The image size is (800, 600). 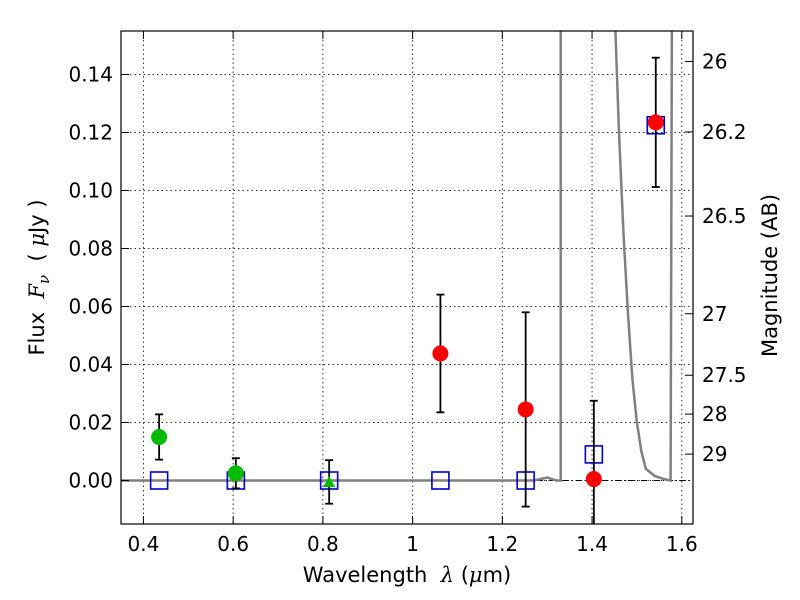 What do you see at coordinates (90, 249) in the screenshot?
I see `y-tick-label: 0.08` at bounding box center [90, 249].